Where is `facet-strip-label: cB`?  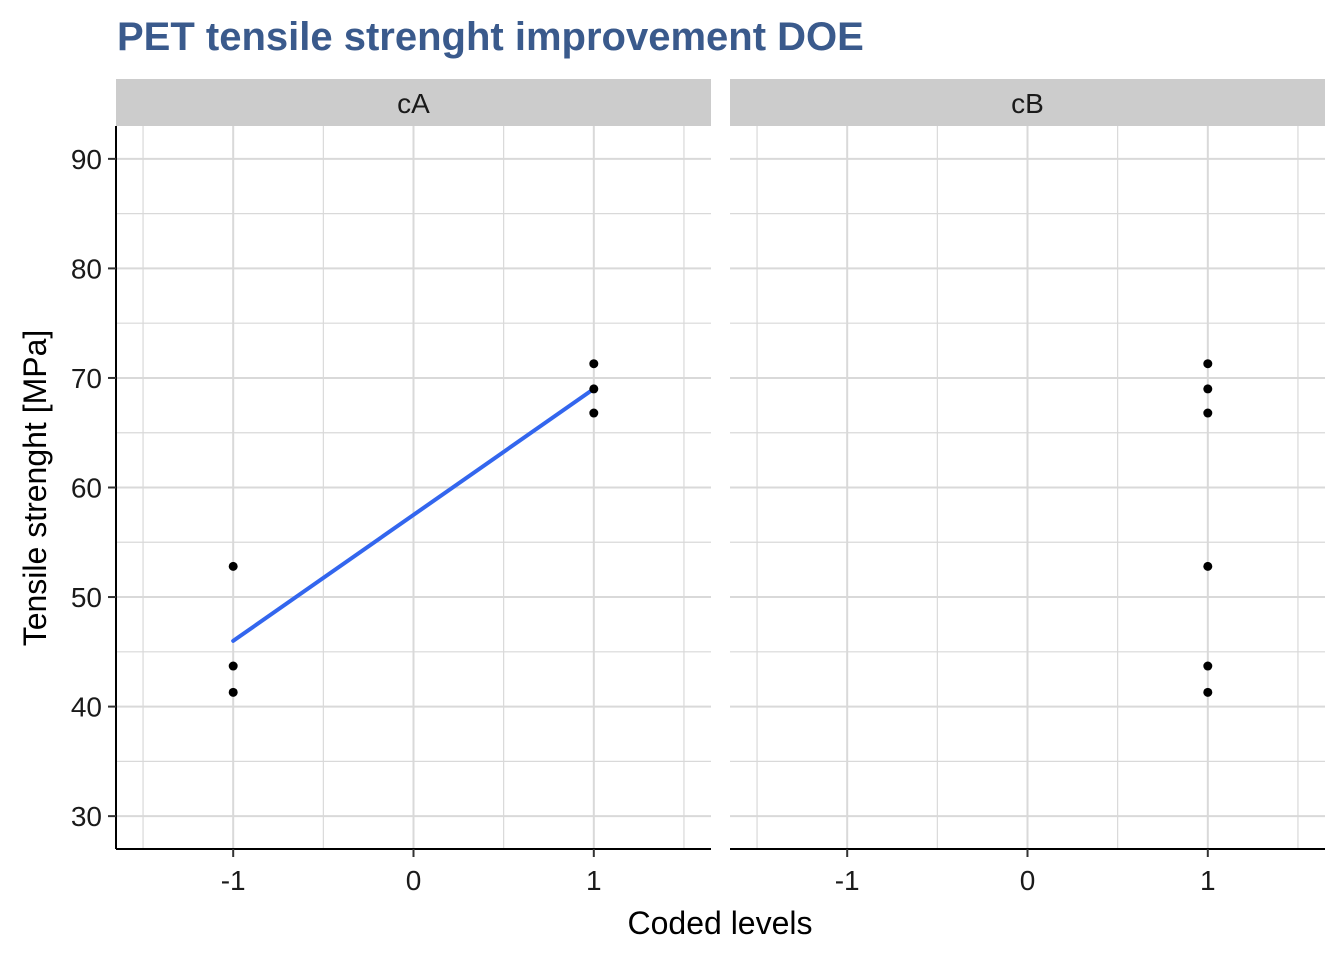 facet-strip-label: cB is located at coordinates (1027, 103).